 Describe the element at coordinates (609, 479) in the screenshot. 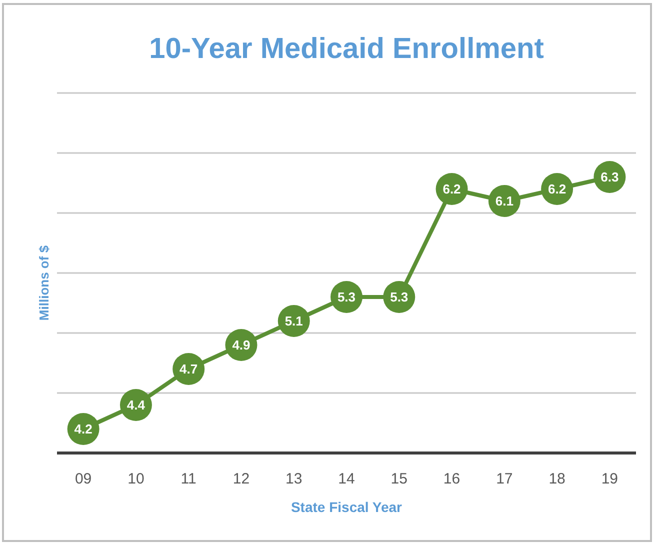

I see `x-tick-label: 19` at that location.